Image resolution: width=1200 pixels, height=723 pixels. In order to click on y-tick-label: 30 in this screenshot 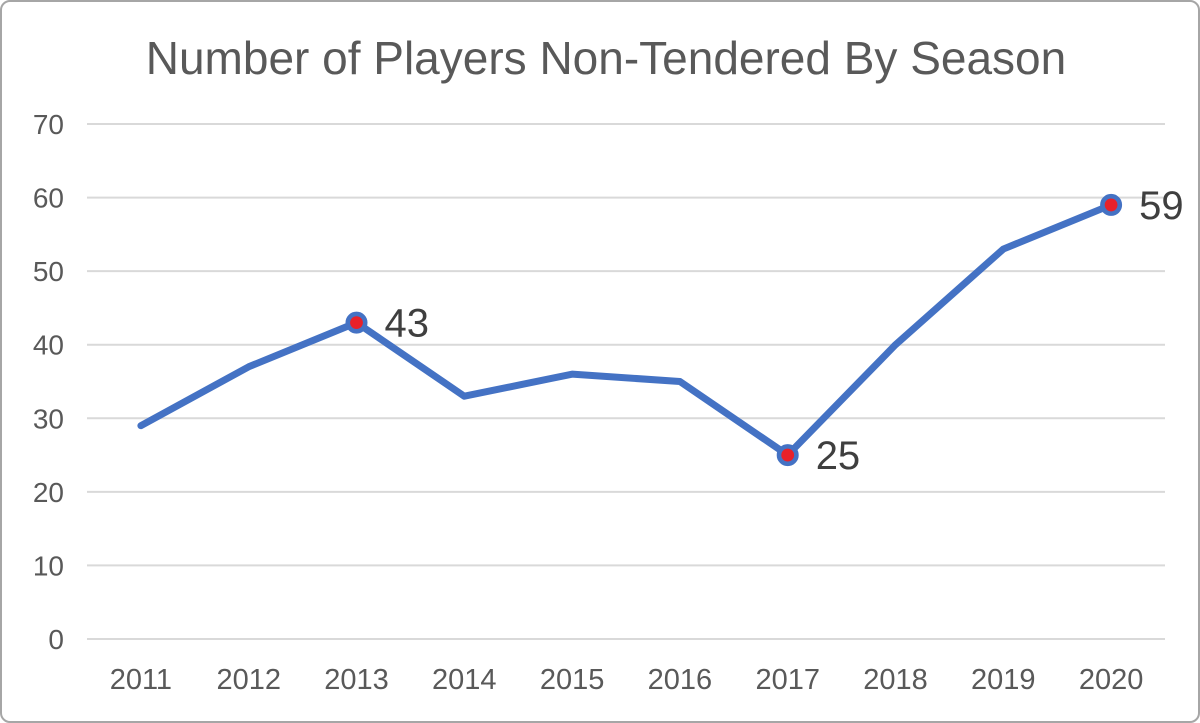, I will do `click(48, 418)`.